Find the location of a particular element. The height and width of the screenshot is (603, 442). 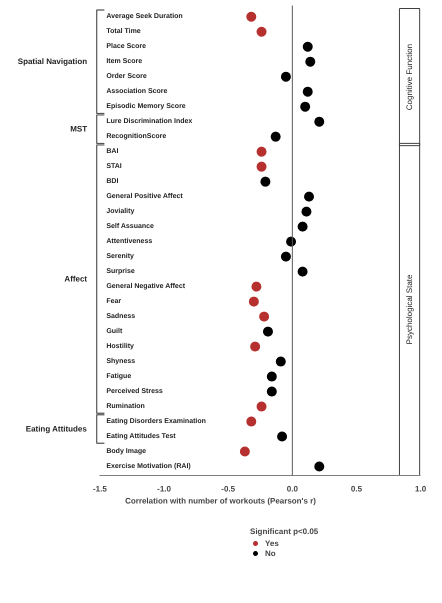

text: Affect is located at coordinates (76, 279).